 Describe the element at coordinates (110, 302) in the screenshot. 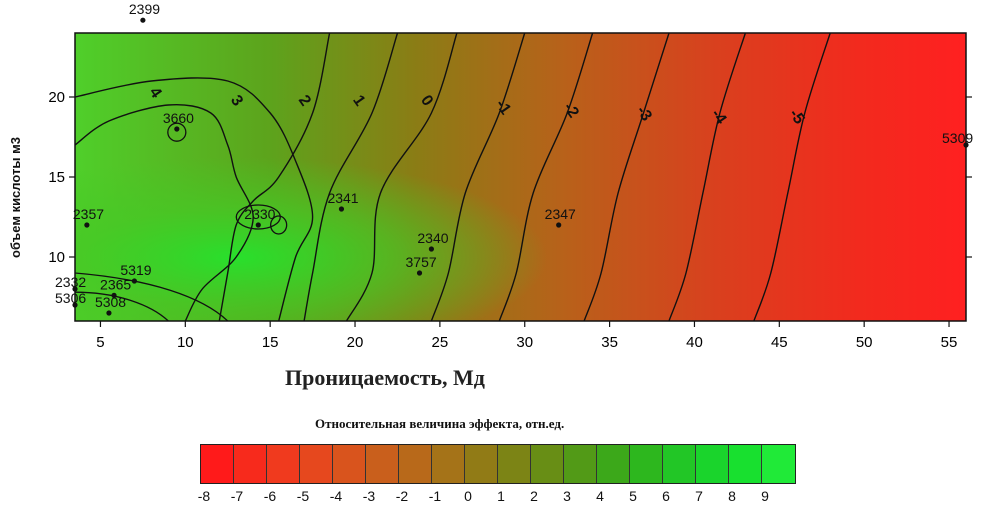

I see `well-label: 5308` at that location.